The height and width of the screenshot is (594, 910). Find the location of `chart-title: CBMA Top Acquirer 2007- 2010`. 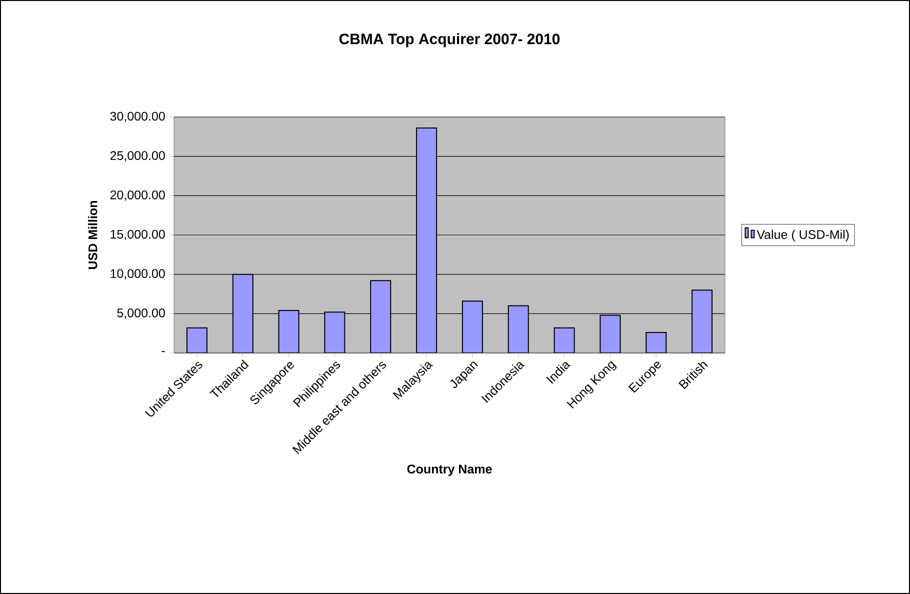

chart-title: CBMA Top Acquirer 2007- 2010 is located at coordinates (449, 40).